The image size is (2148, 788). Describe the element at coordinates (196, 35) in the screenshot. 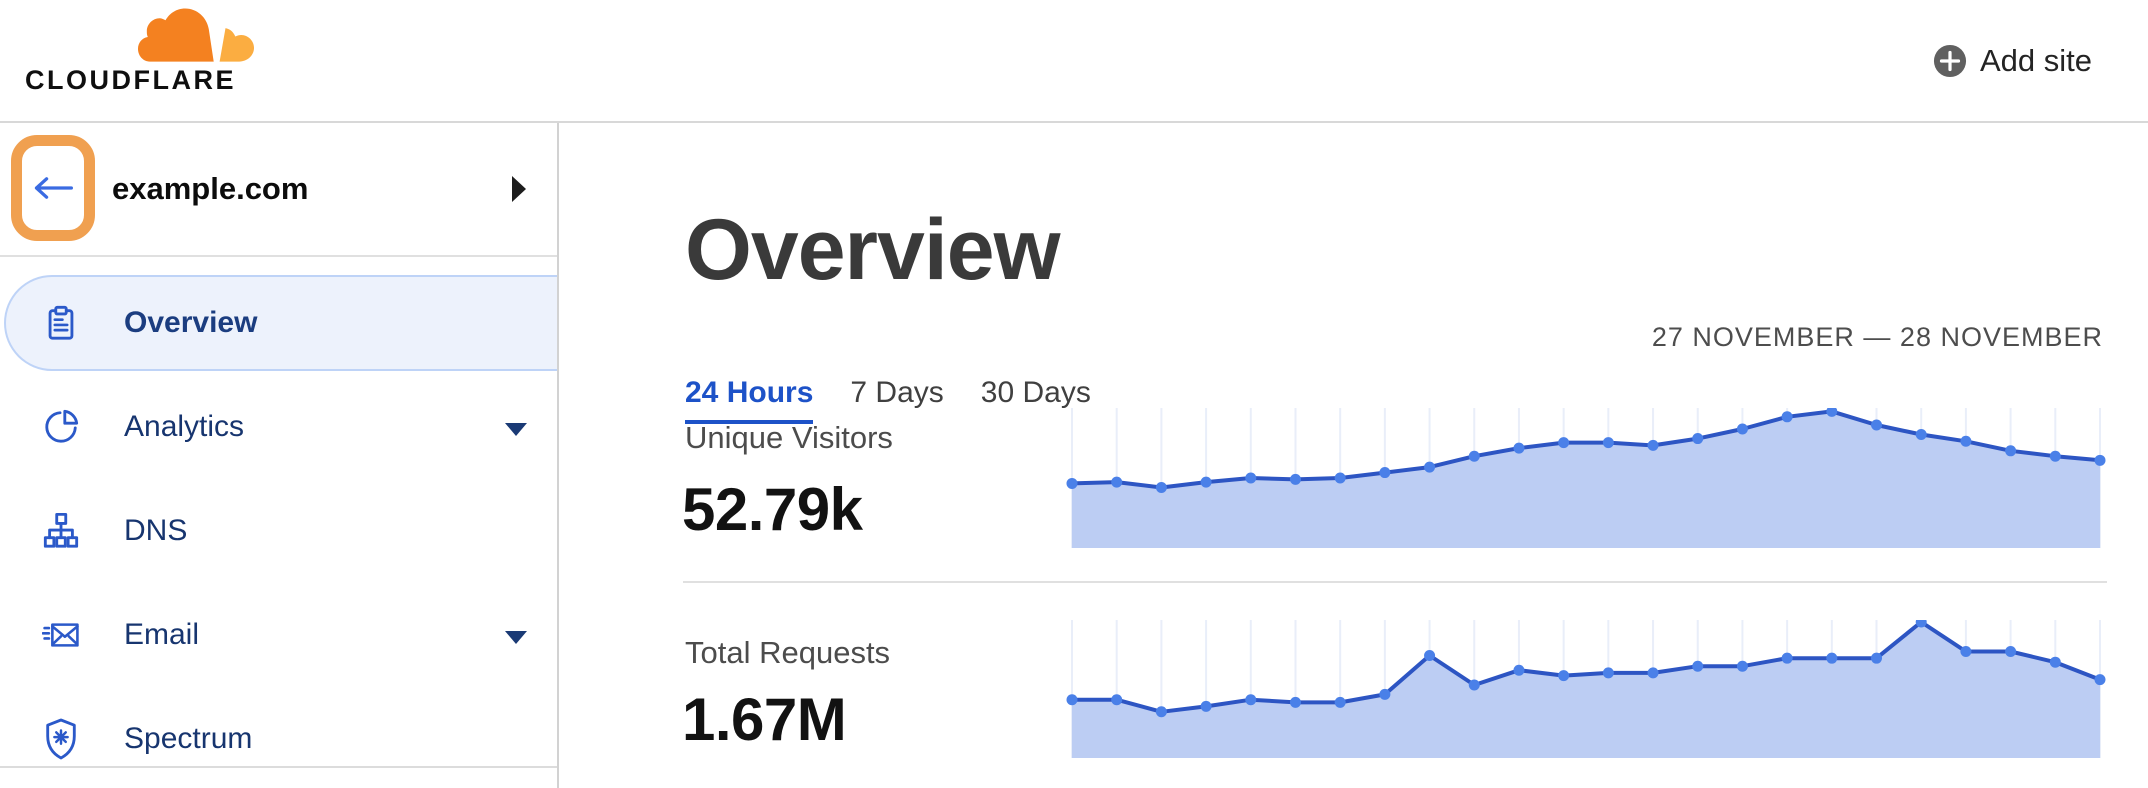

I see `cloudflare-cloud-icon` at that location.